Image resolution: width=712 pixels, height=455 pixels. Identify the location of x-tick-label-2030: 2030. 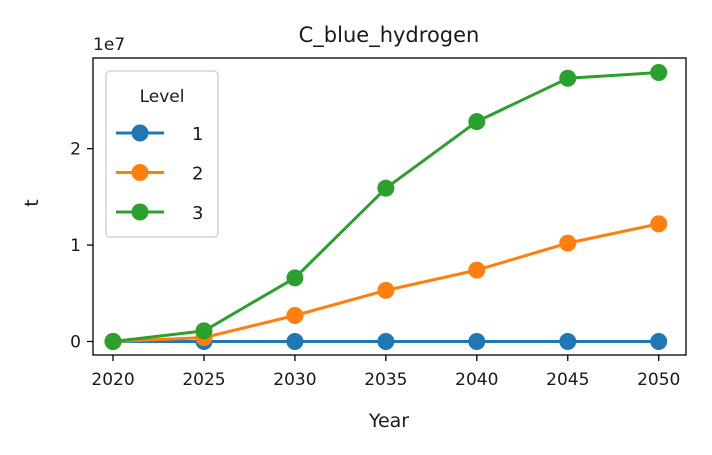
(294, 380).